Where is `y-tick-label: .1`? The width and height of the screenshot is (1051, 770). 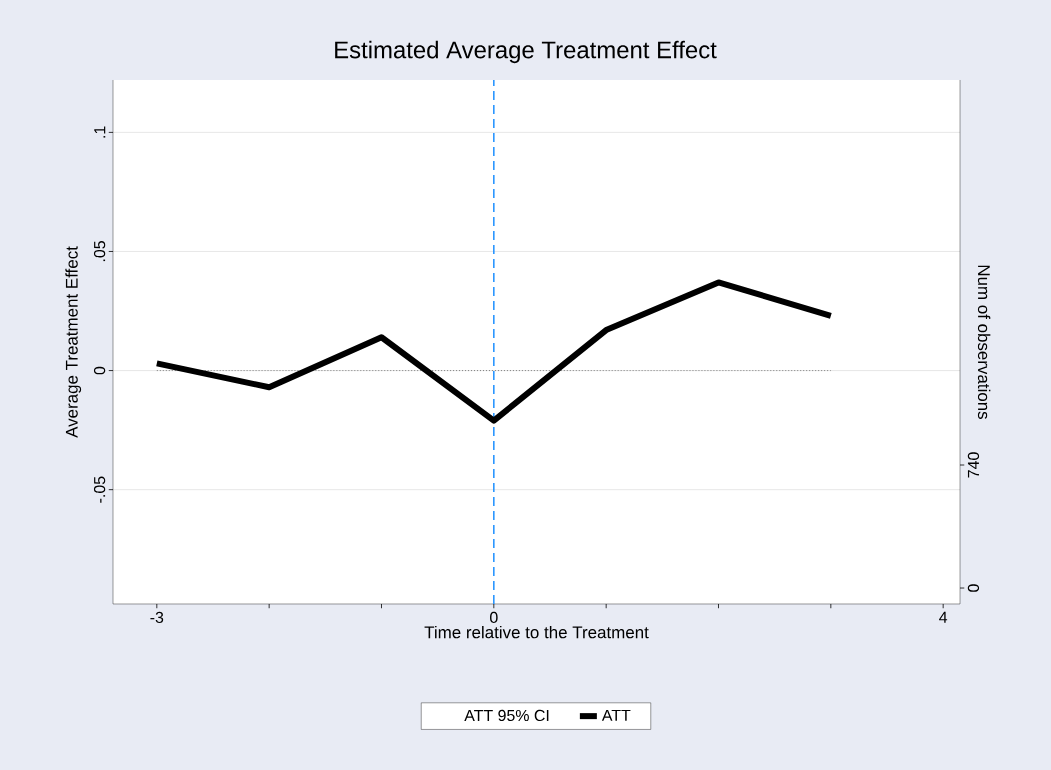 y-tick-label: .1 is located at coordinates (100, 132).